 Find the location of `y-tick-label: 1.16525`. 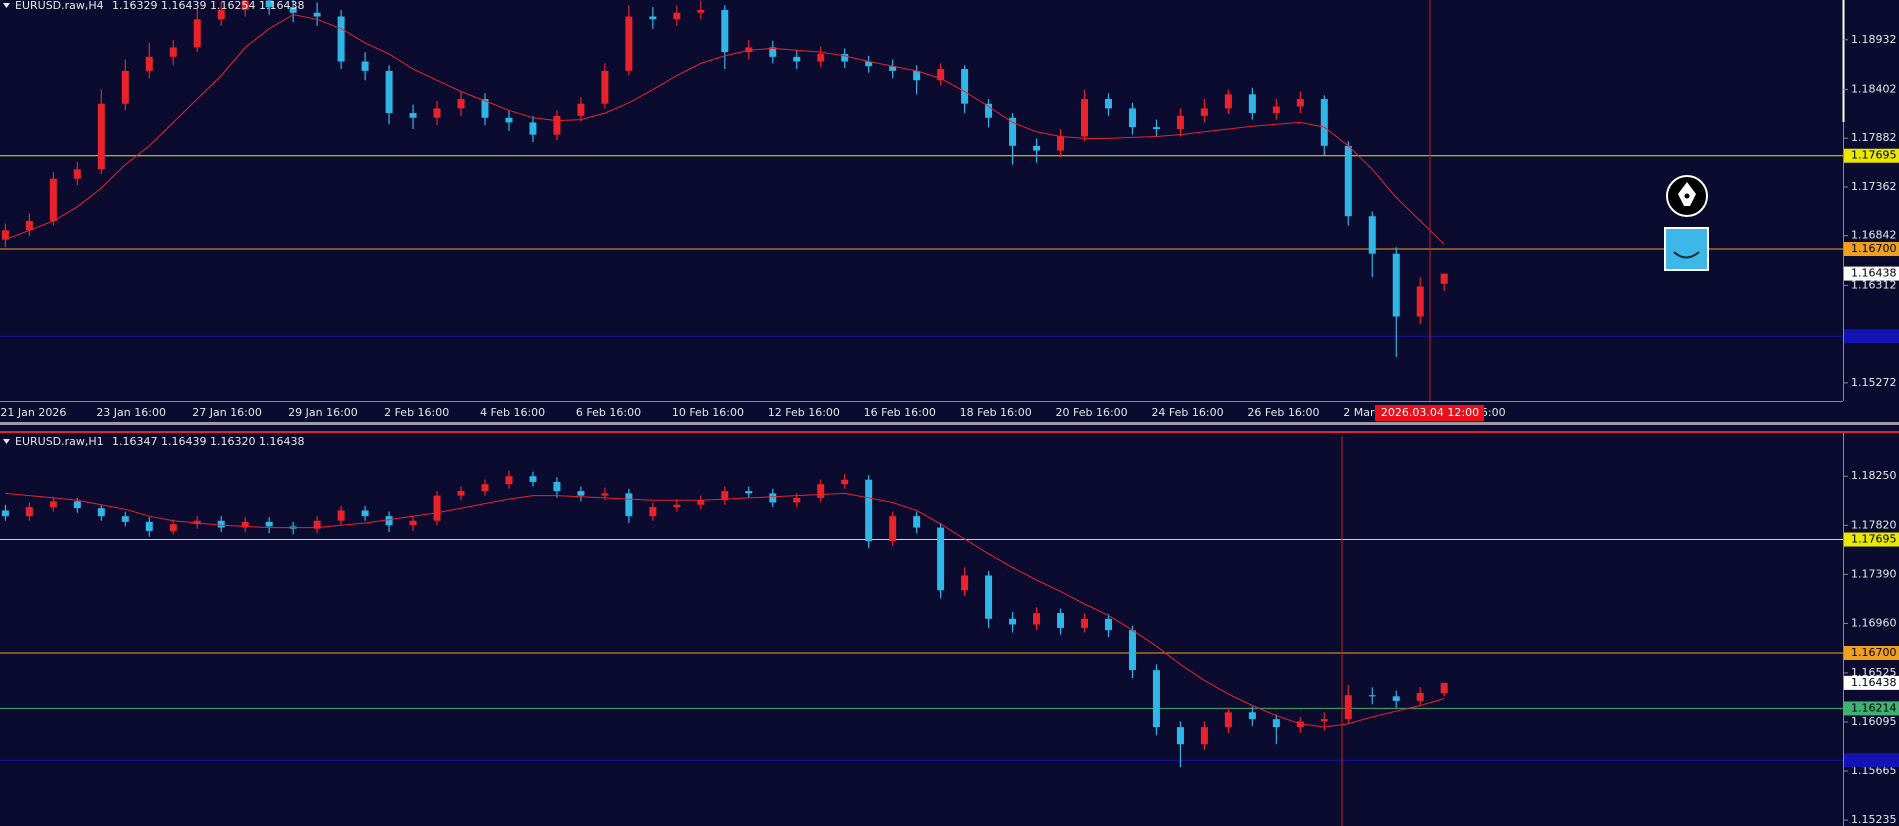

y-tick-label: 1.16525 is located at coordinates (1874, 672).